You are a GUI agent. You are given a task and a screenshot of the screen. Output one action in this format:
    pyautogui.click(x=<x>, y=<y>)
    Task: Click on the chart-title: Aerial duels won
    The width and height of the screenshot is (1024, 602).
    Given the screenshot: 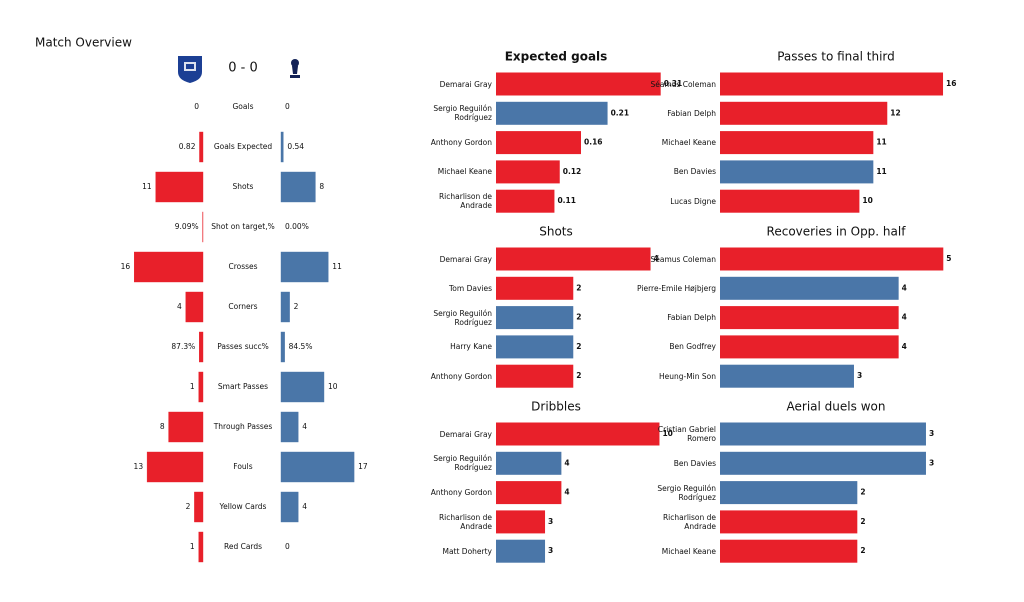 What is the action you would take?
    pyautogui.click(x=836, y=407)
    